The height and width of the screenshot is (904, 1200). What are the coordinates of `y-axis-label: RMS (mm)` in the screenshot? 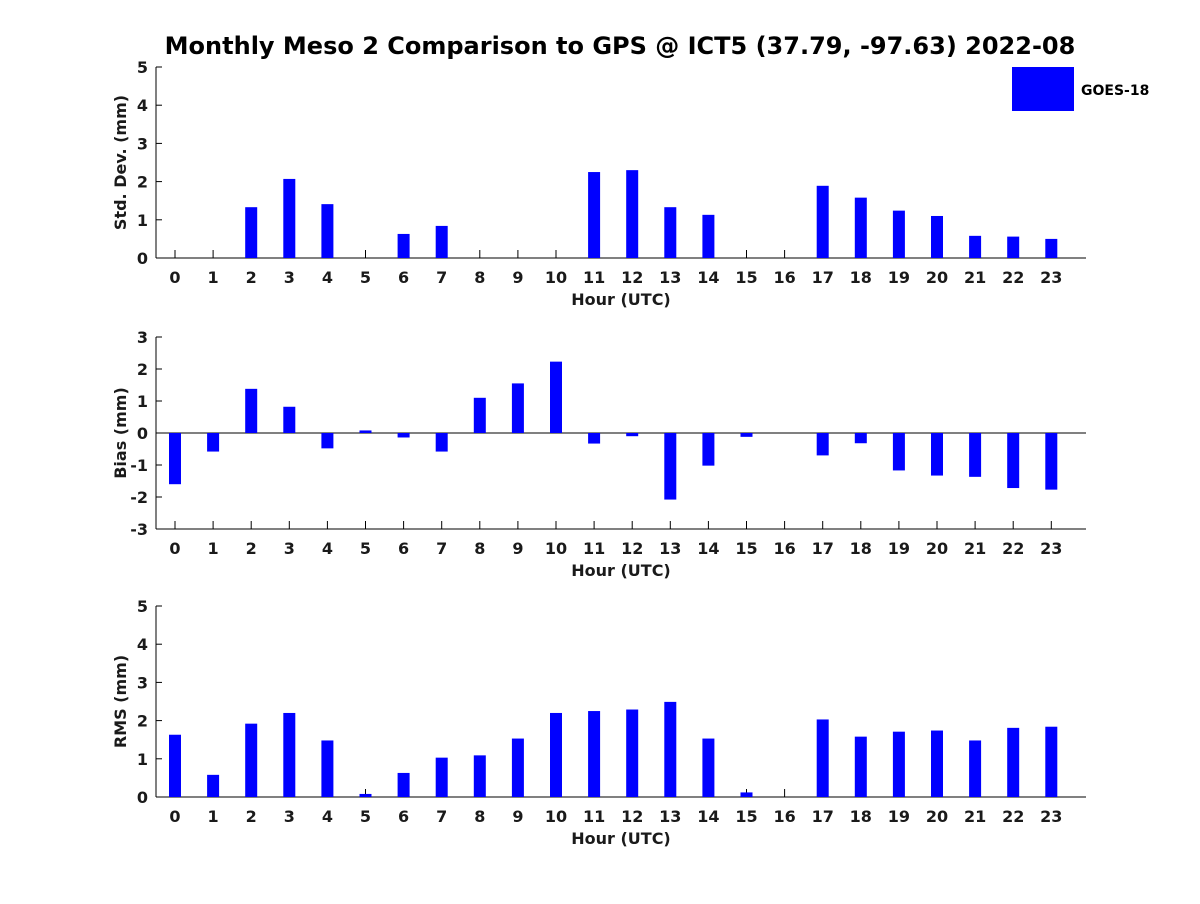 It's located at (120, 701).